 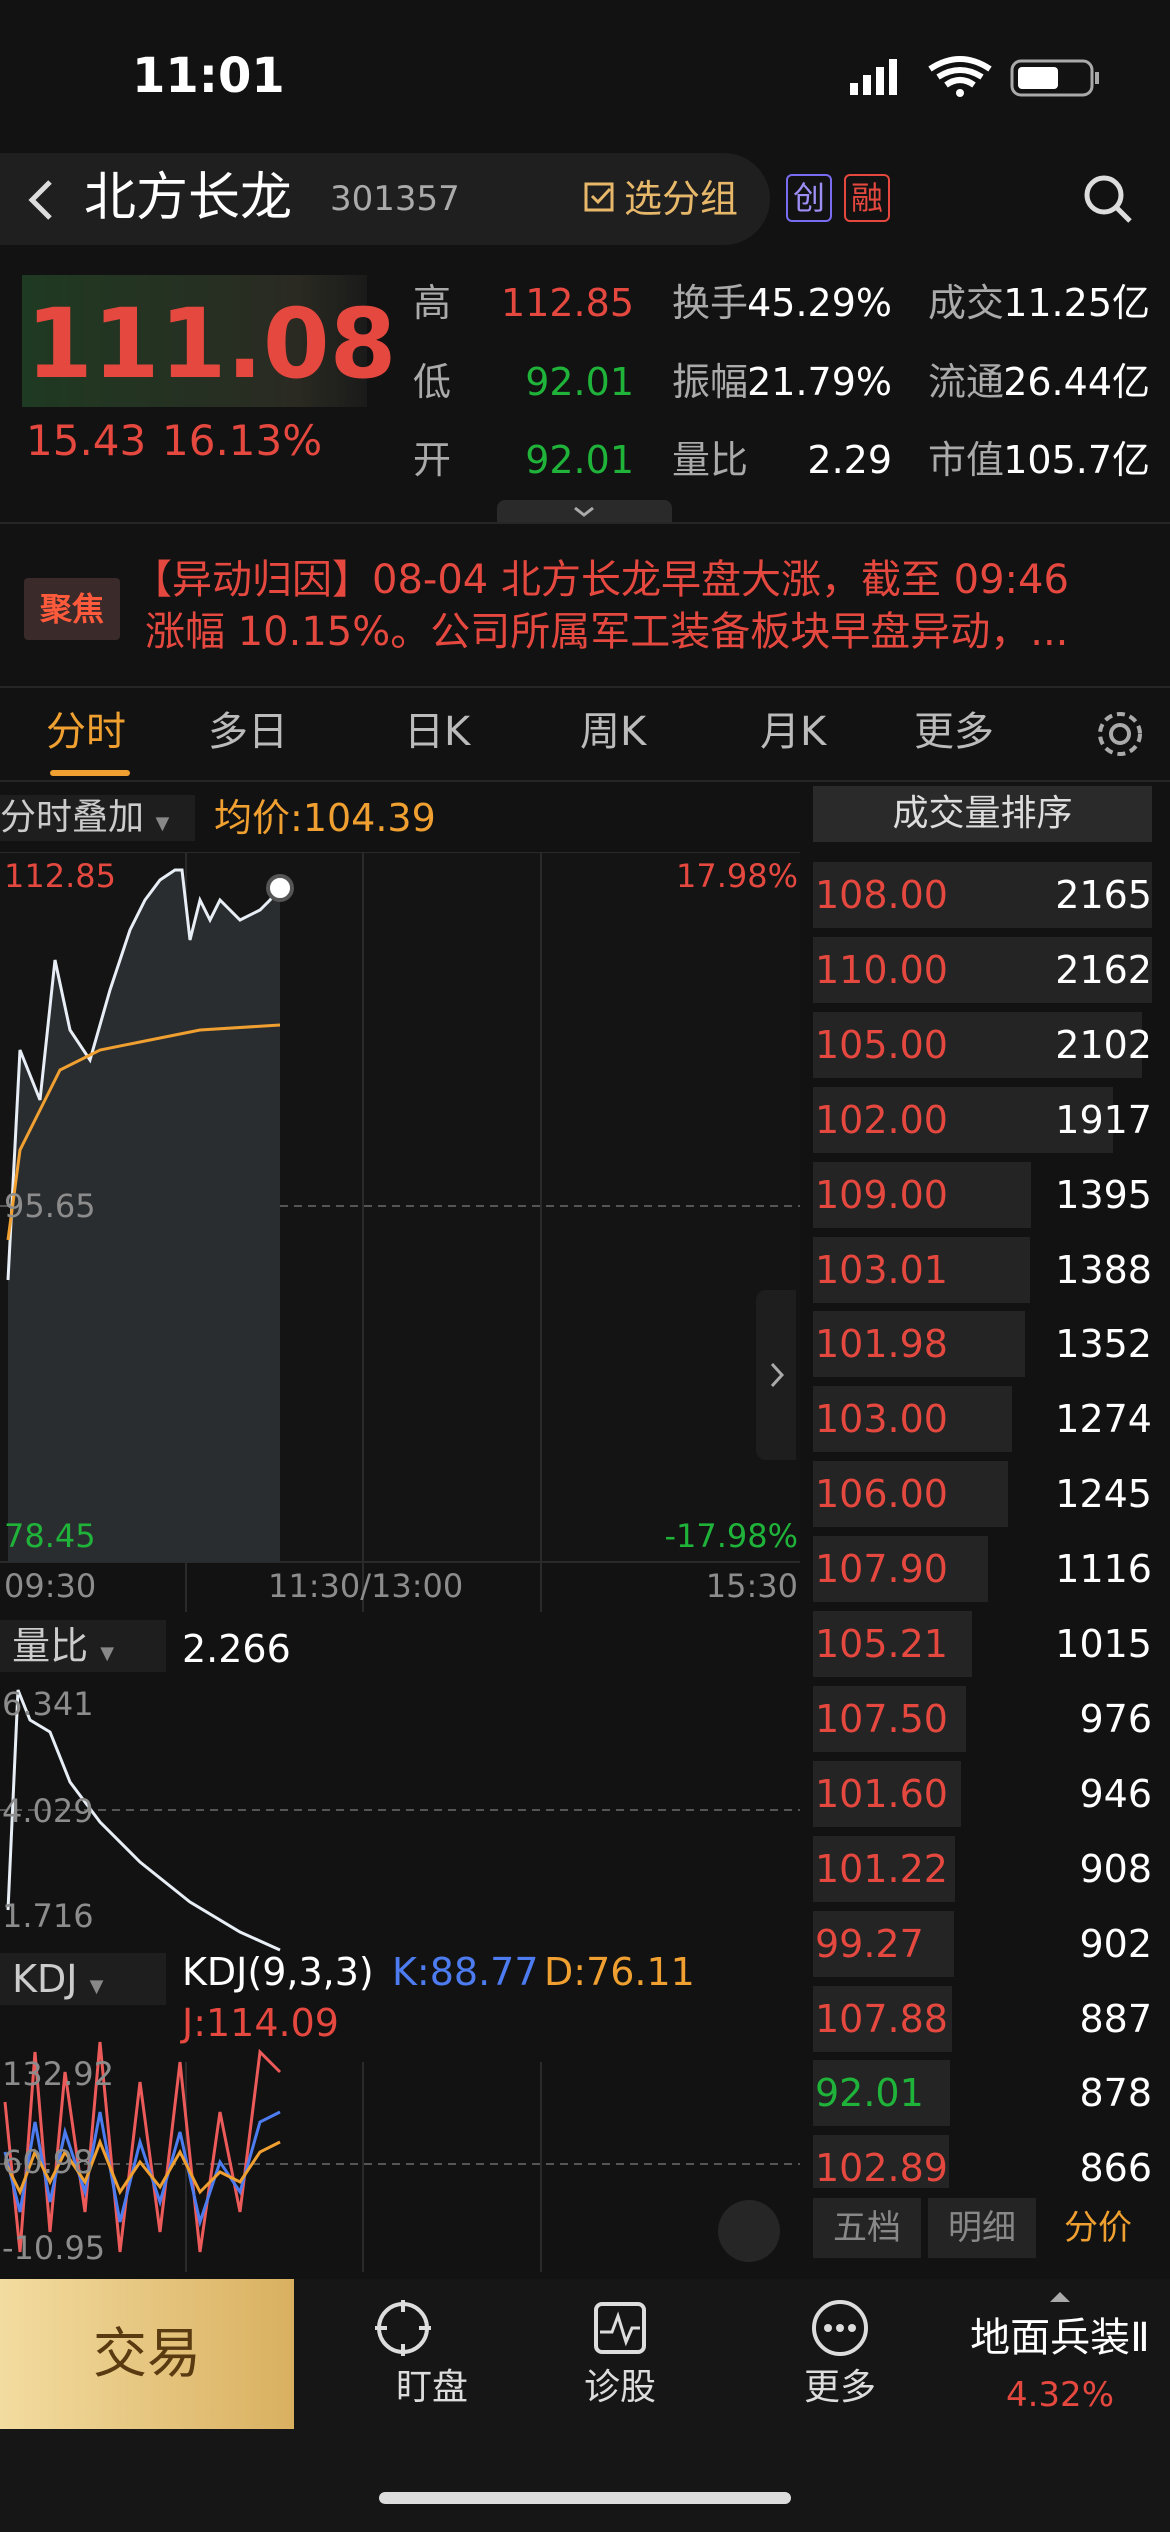 I want to click on settings-button, so click(x=1120, y=734).